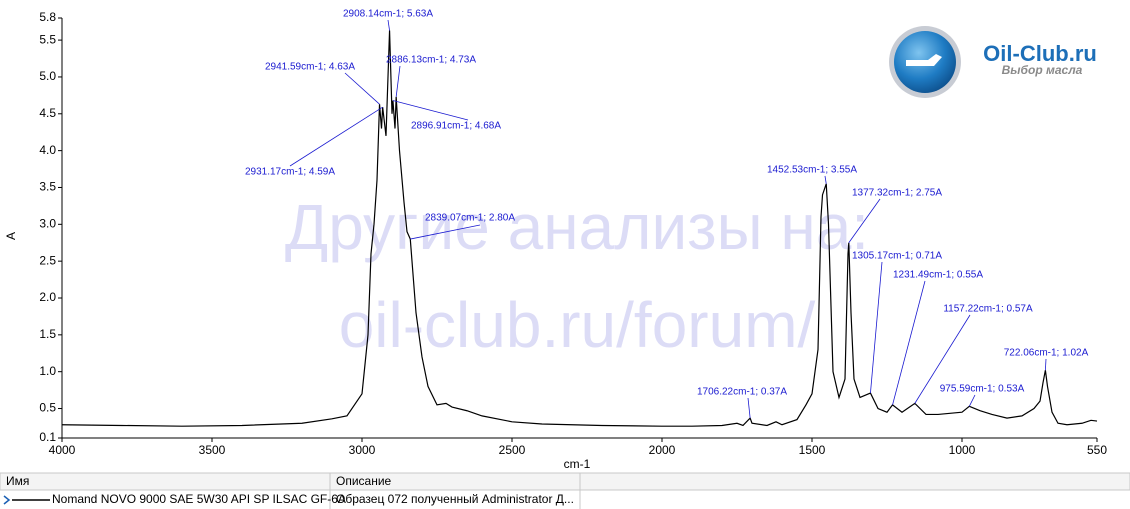 Image resolution: width=1130 pixels, height=509 pixels. Describe the element at coordinates (742, 392) in the screenshot. I see `annotation-label: 1706.22cm-1; 0.37A` at that location.